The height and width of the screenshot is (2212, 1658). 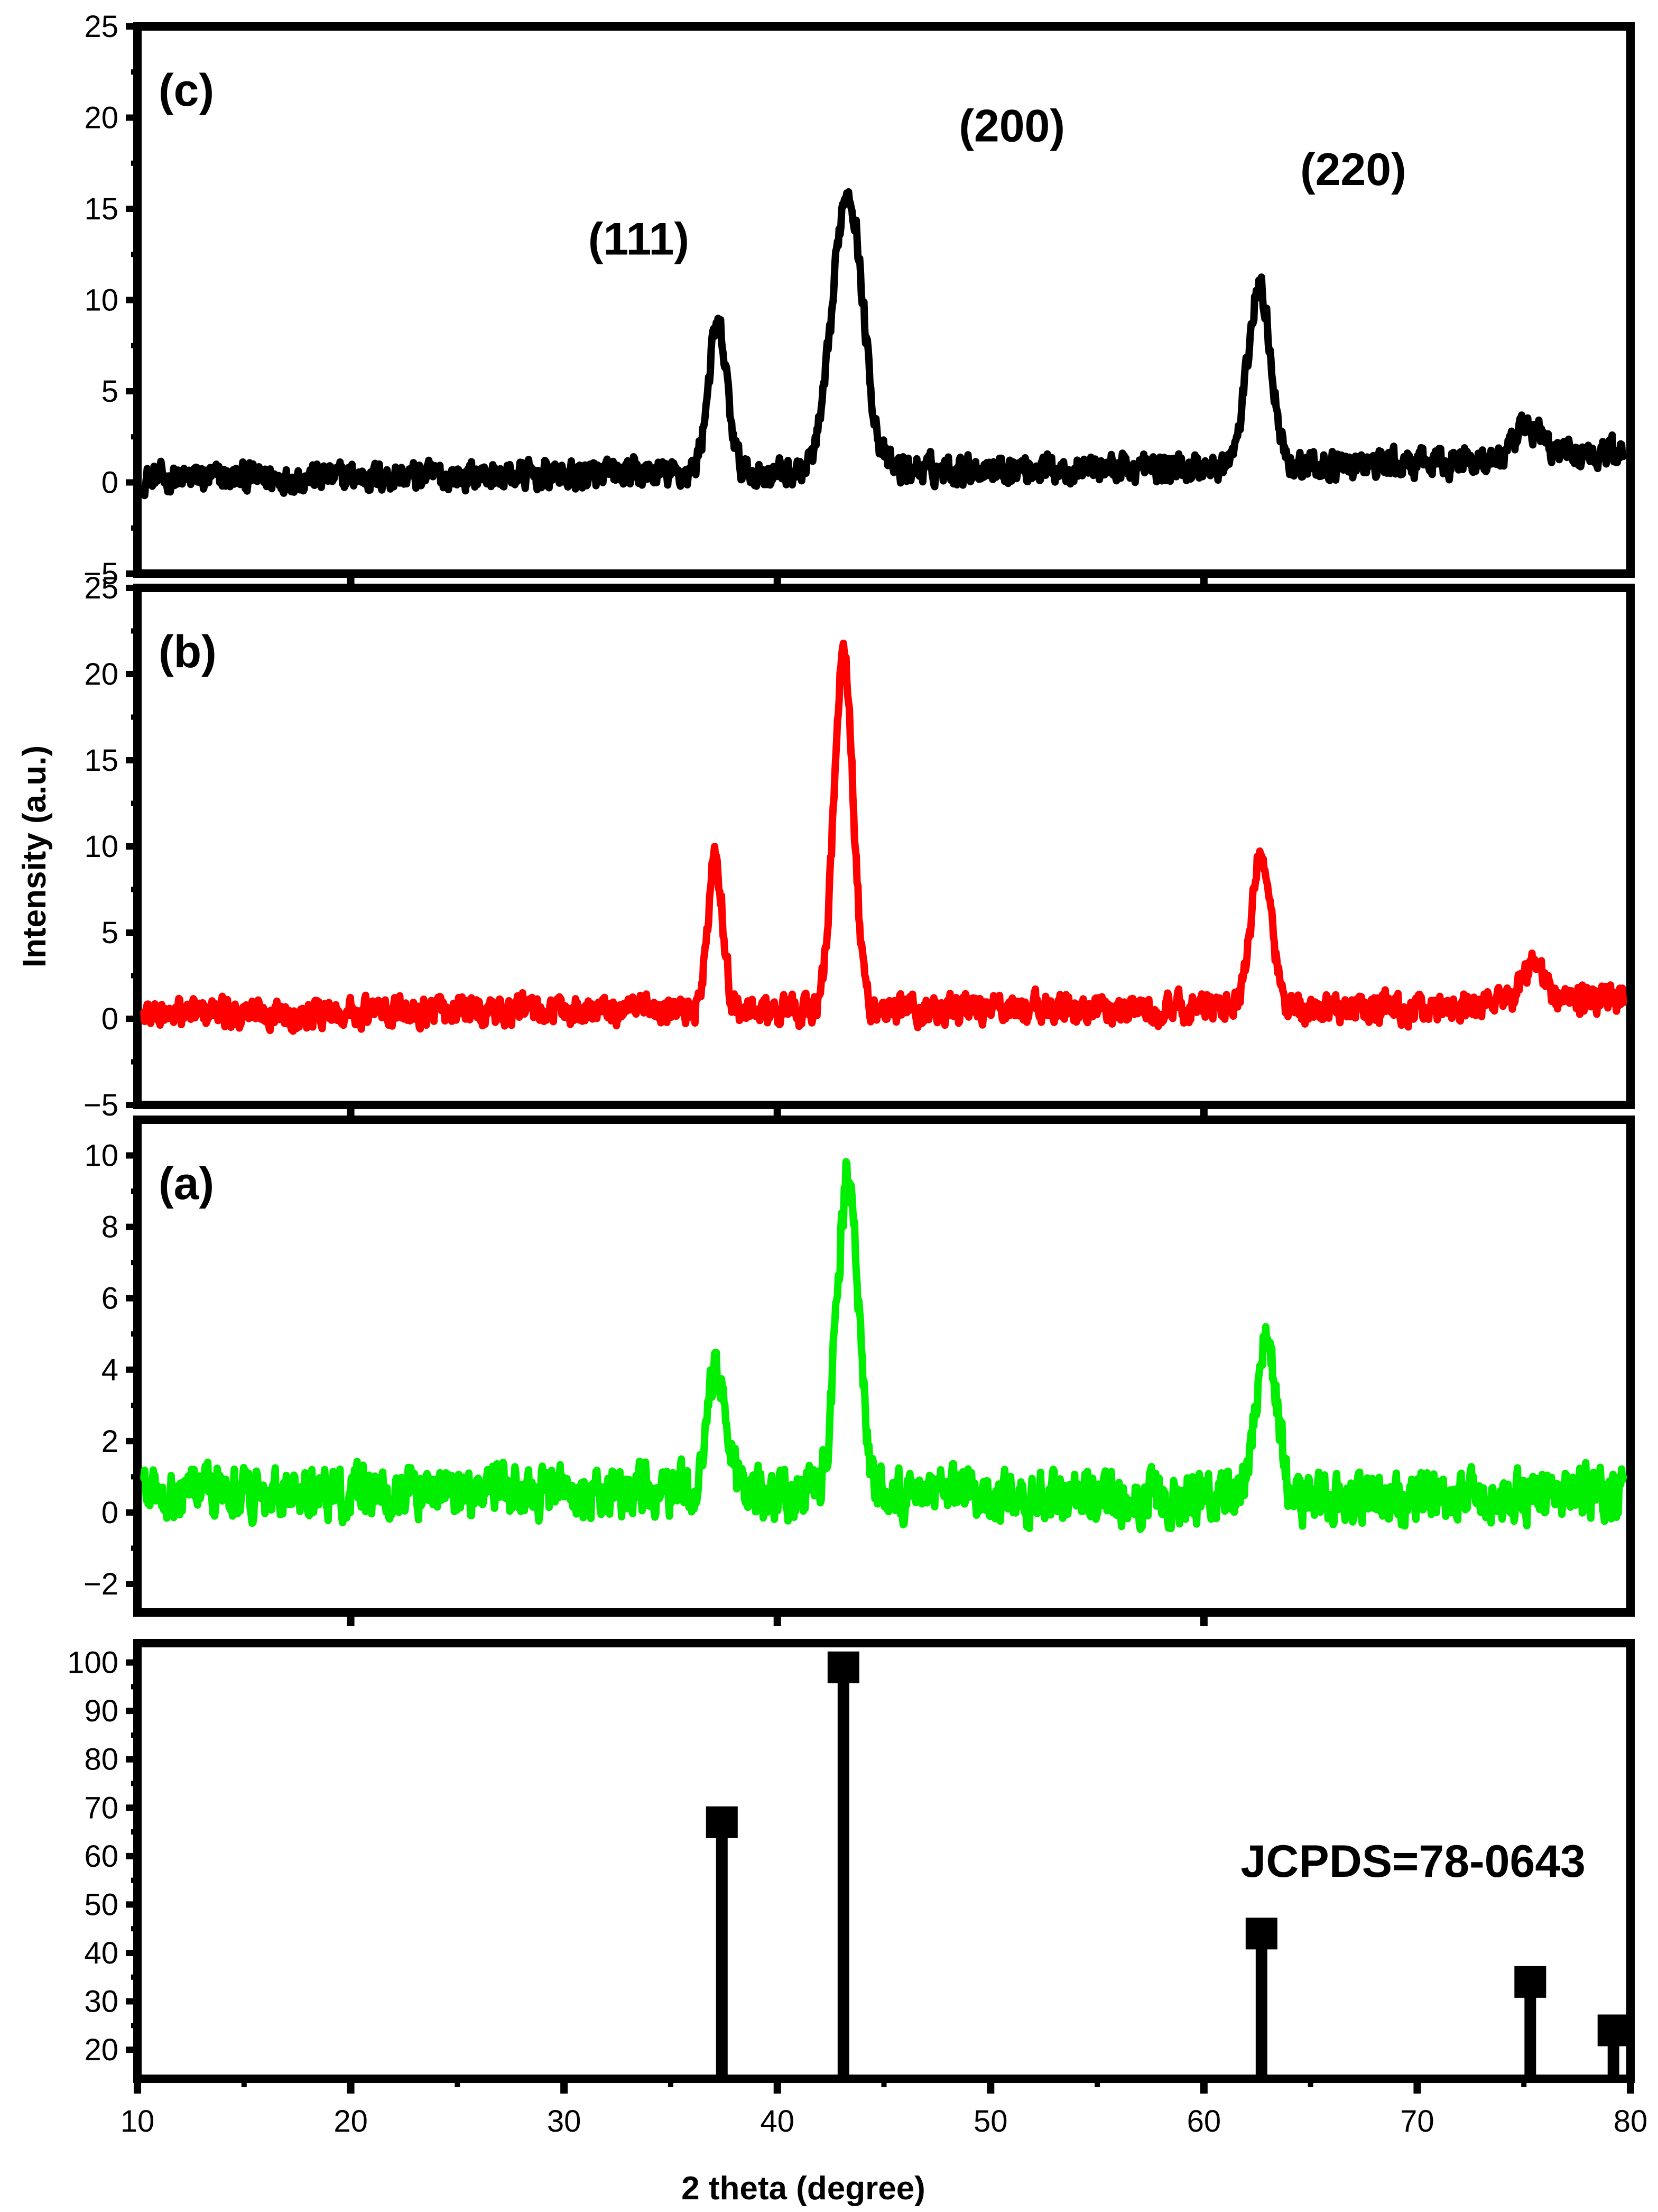 What do you see at coordinates (101, 209) in the screenshot?
I see `y-tick-label-c-4: 15` at bounding box center [101, 209].